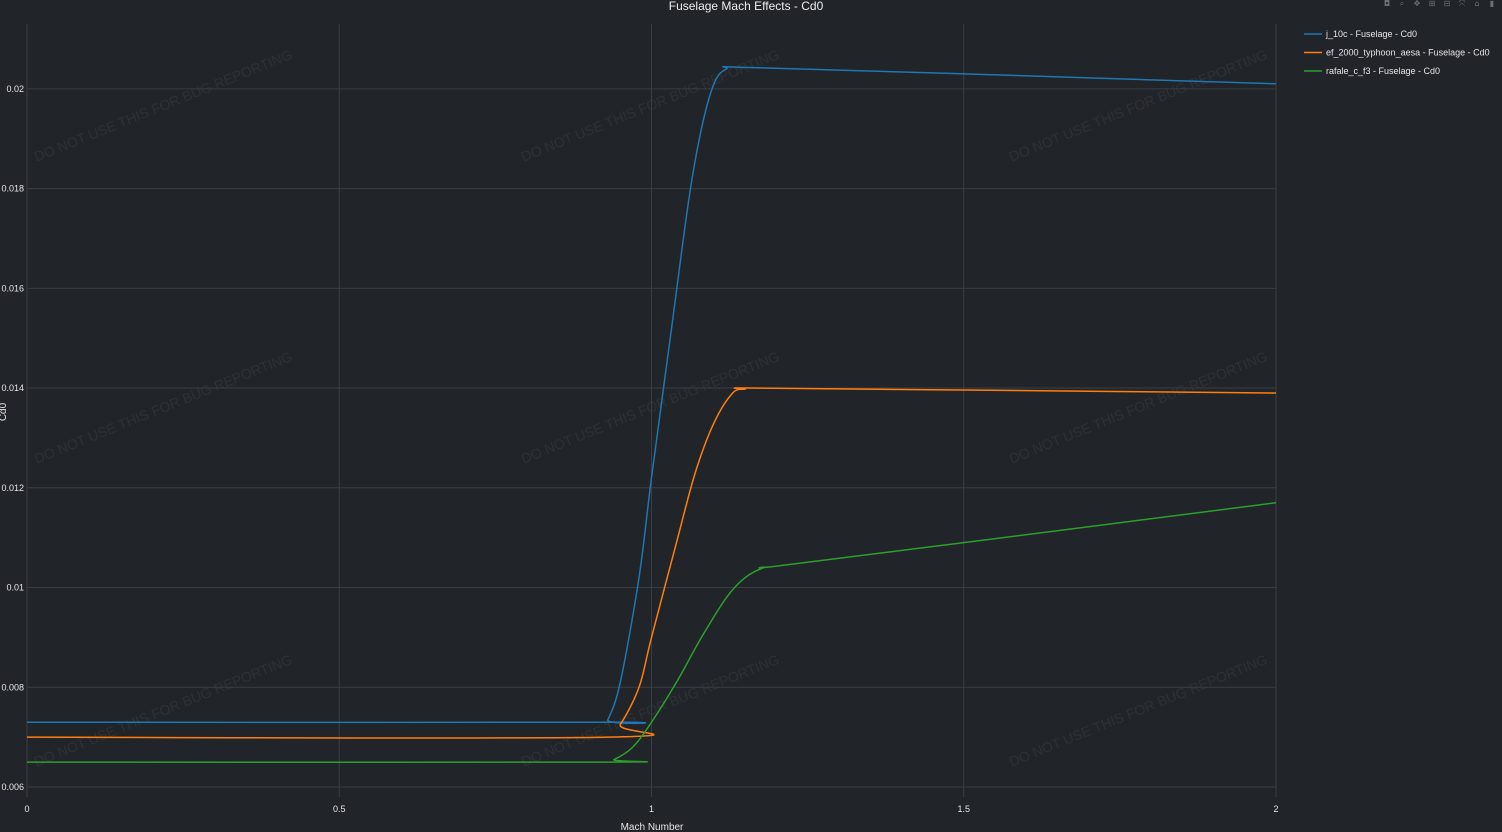 The height and width of the screenshot is (832, 1502). I want to click on zoom-out-icon: ⊟, so click(1447, 4).